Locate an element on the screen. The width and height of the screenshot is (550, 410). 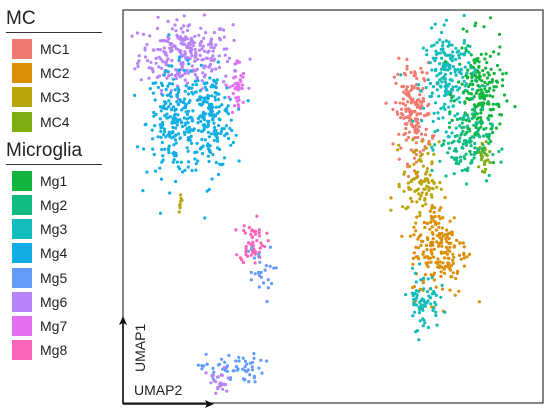
legend-swatch is located at coordinates (22, 205).